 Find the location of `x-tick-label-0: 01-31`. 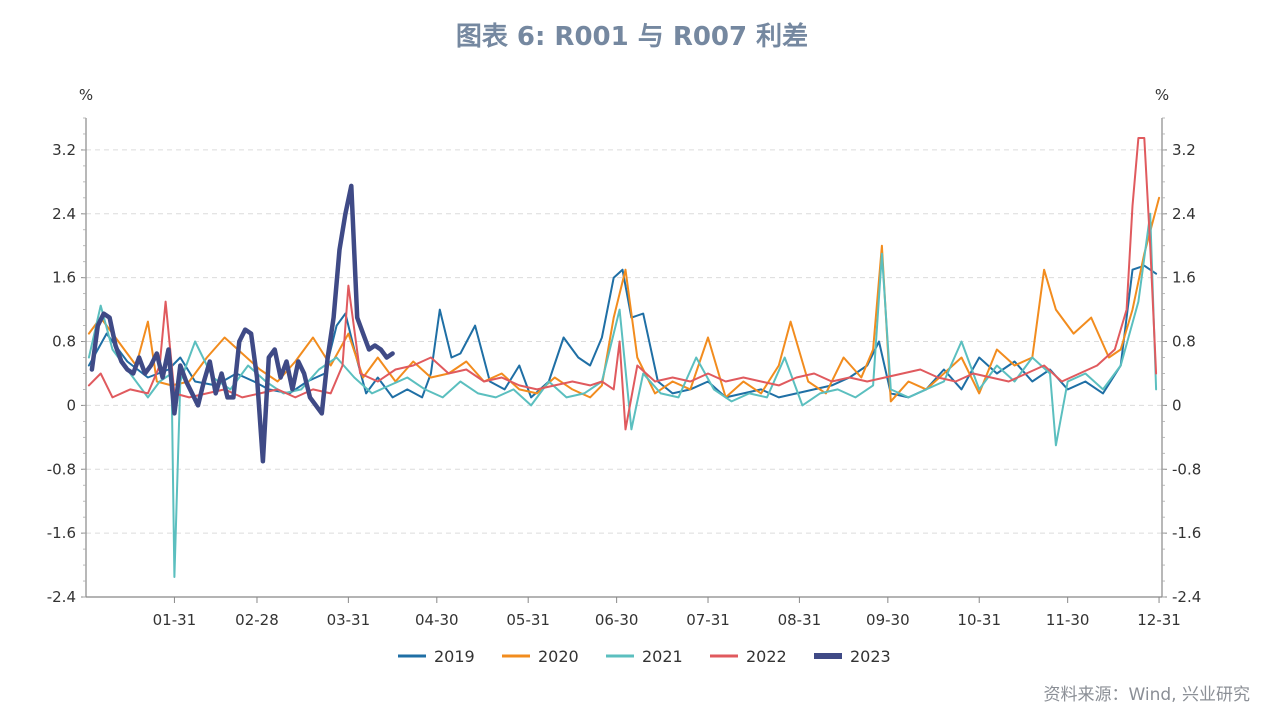

x-tick-label-0: 01-31 is located at coordinates (175, 620).